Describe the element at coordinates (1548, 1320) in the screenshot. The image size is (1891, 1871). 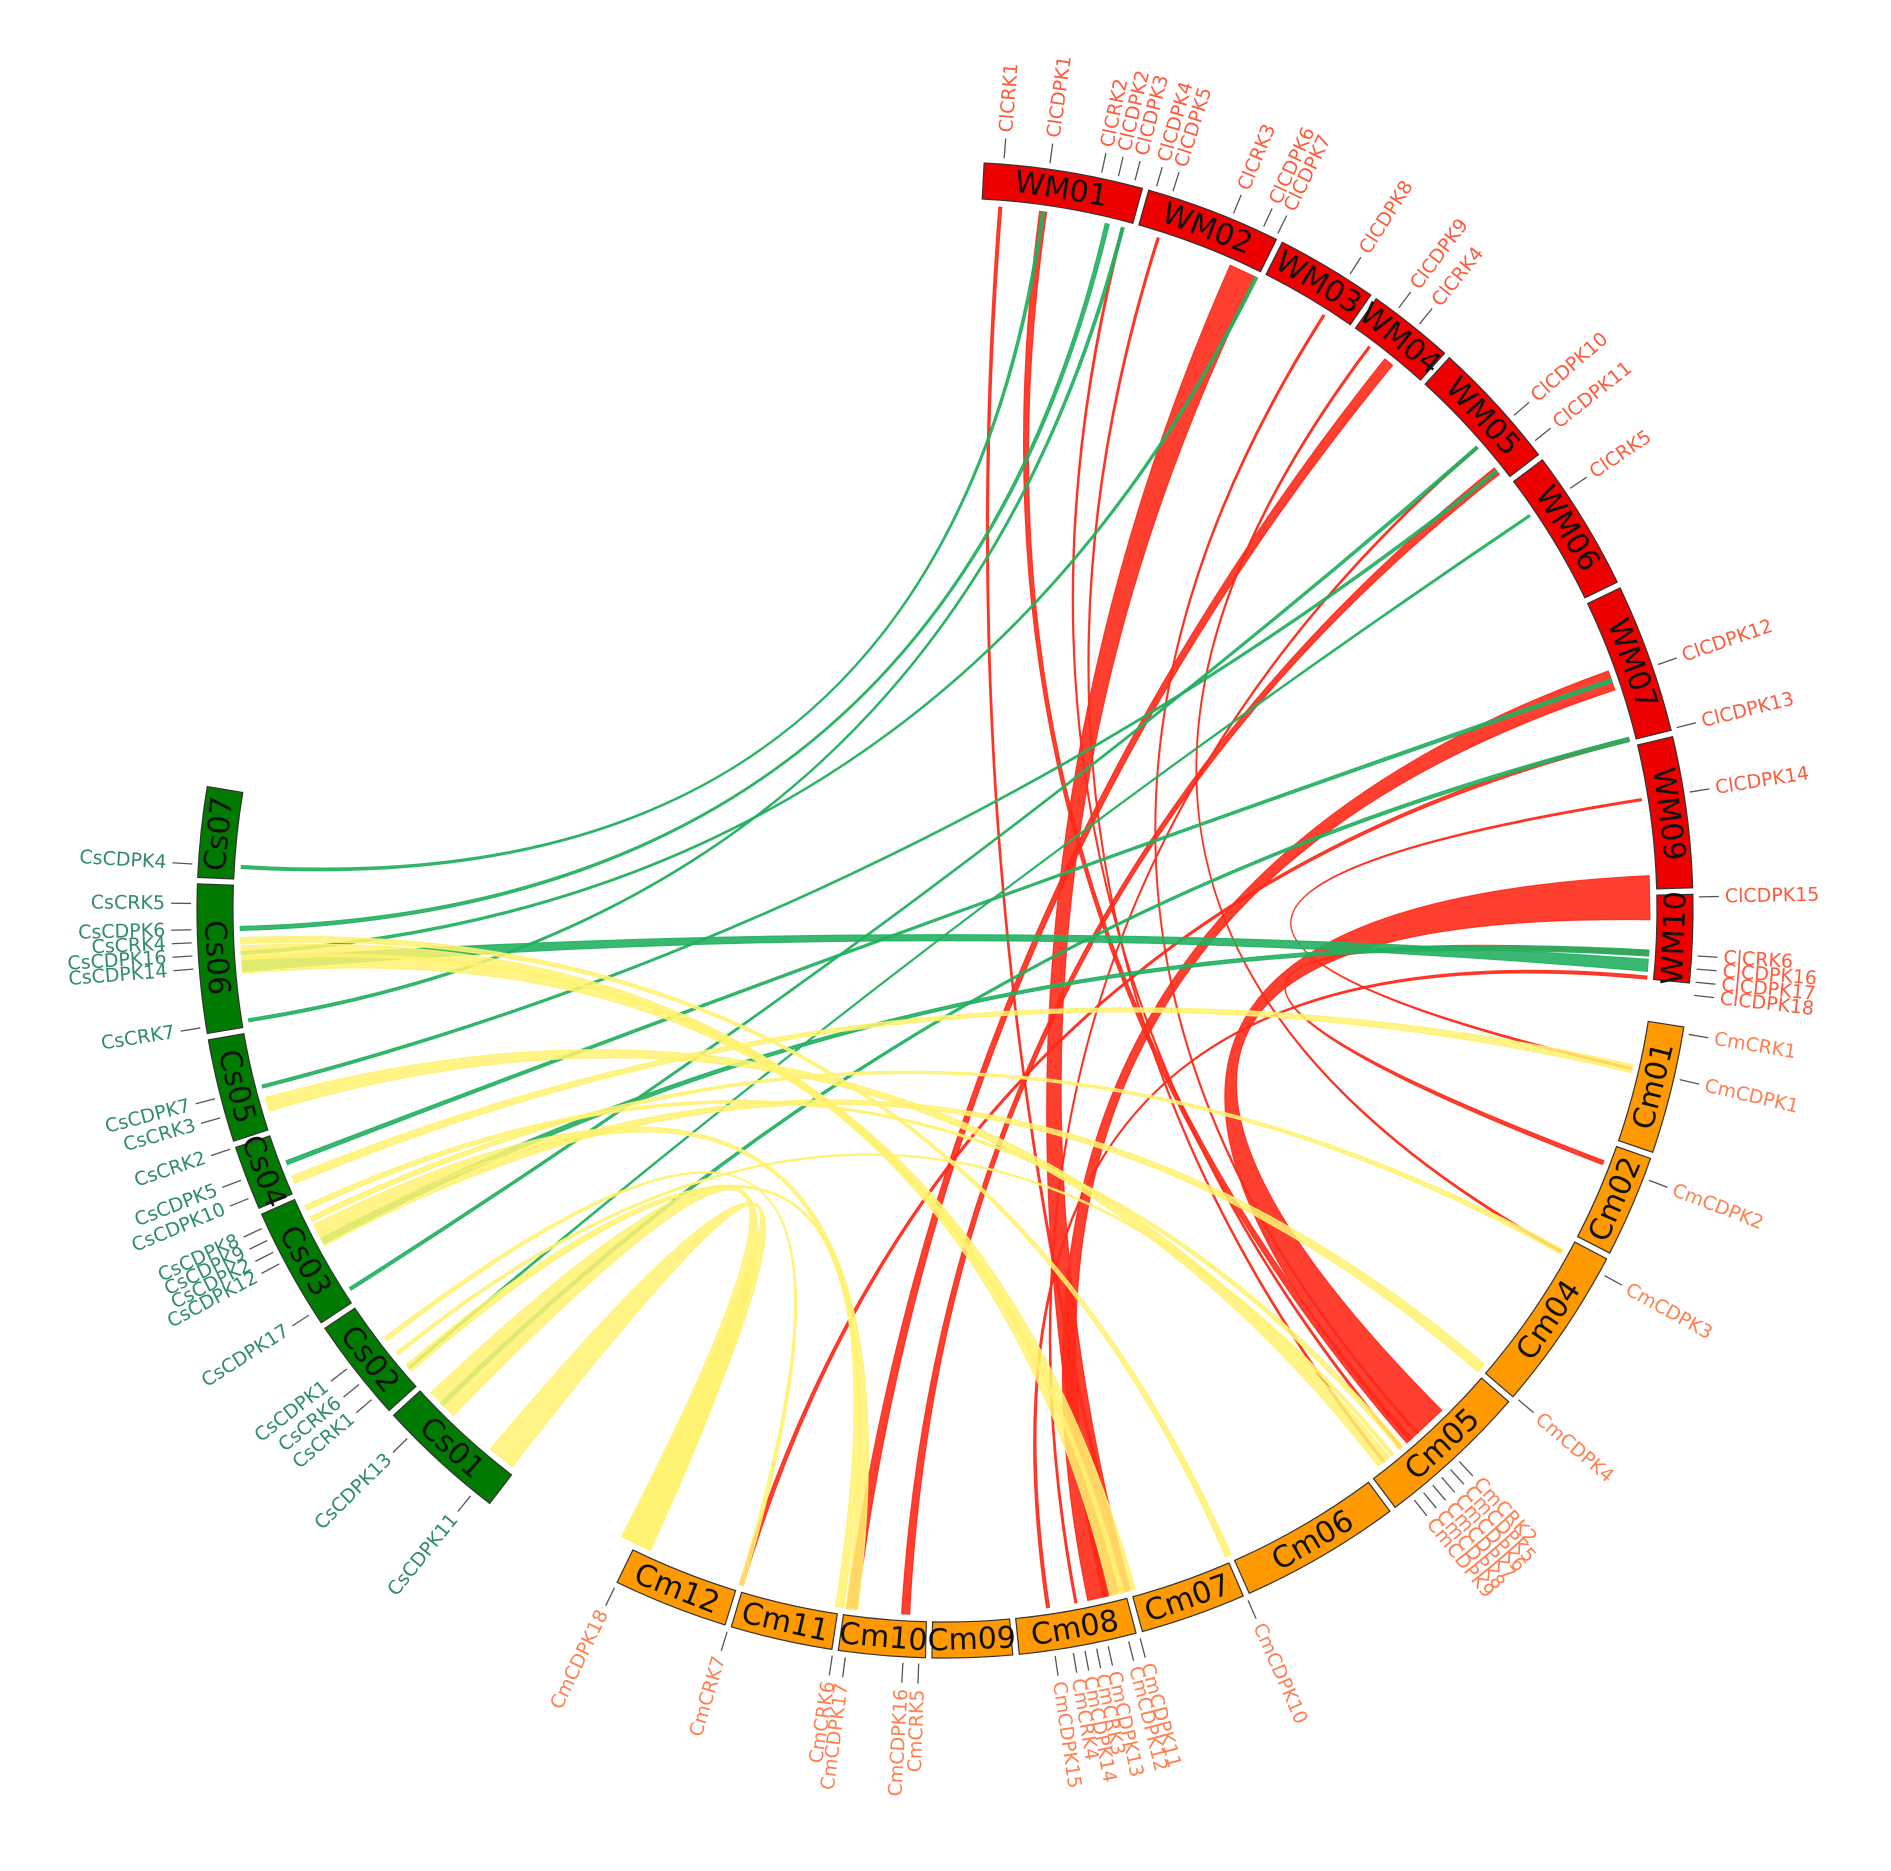
I see `chromosome-label: Cm04` at that location.